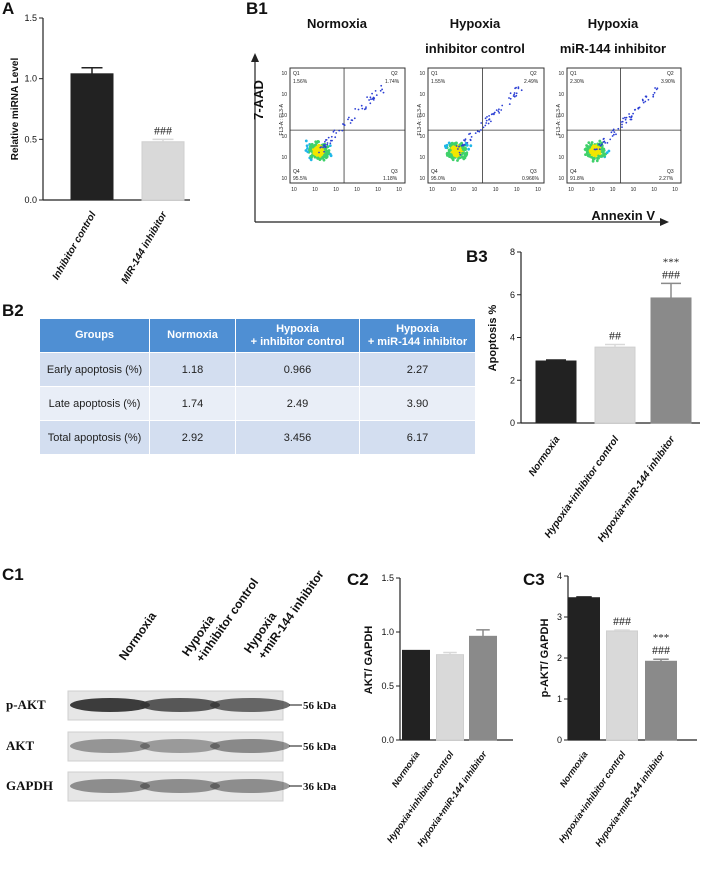 The width and height of the screenshot is (709, 874). What do you see at coordinates (75, 246) in the screenshot?
I see `x-category-label: Inhibitor control` at bounding box center [75, 246].